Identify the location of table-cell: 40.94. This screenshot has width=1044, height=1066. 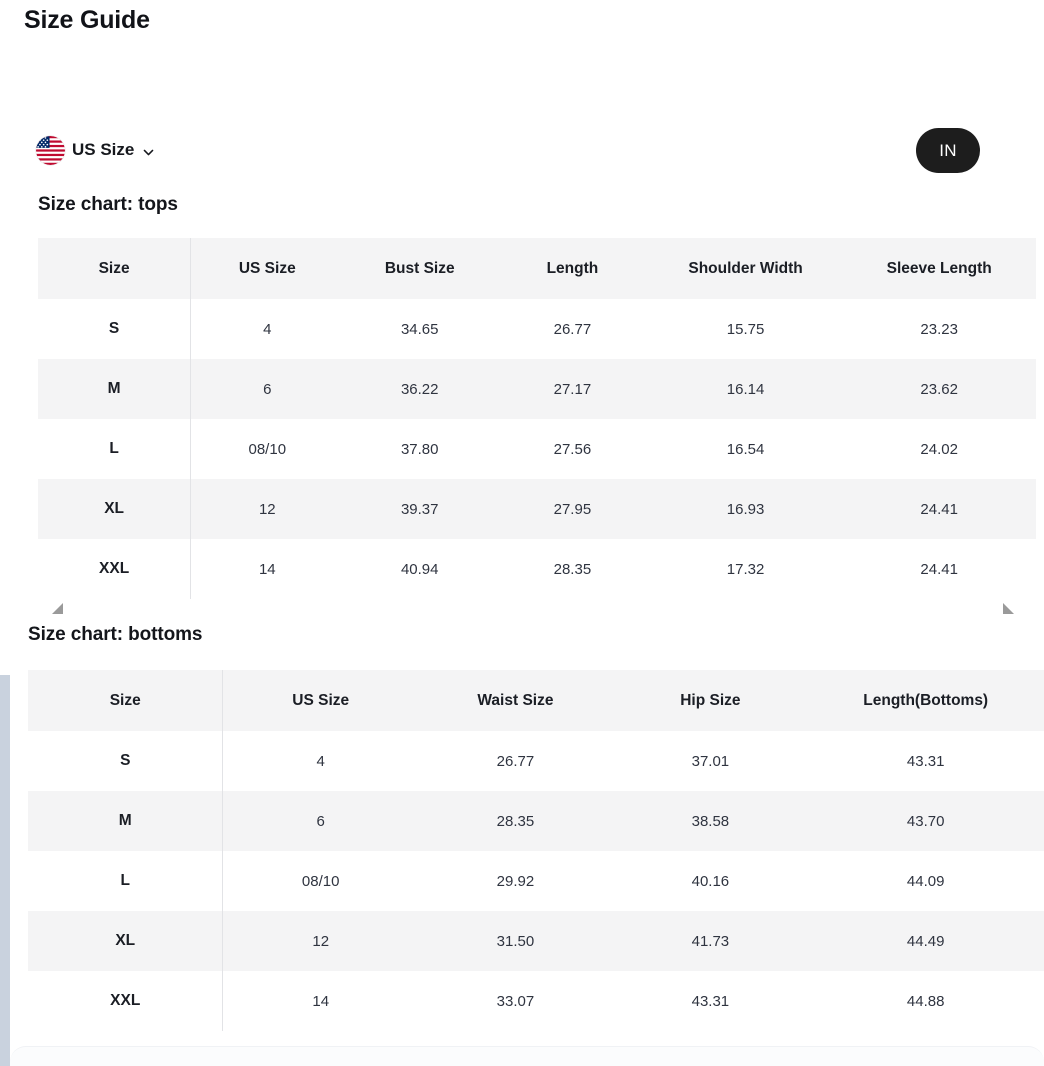
(420, 569).